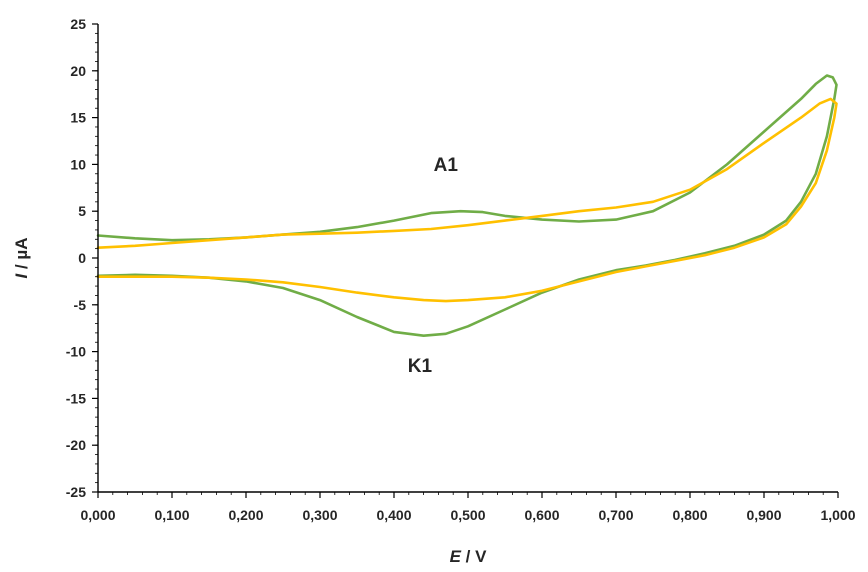 The image size is (868, 572). I want to click on y-tick-label: -10, so click(76, 352).